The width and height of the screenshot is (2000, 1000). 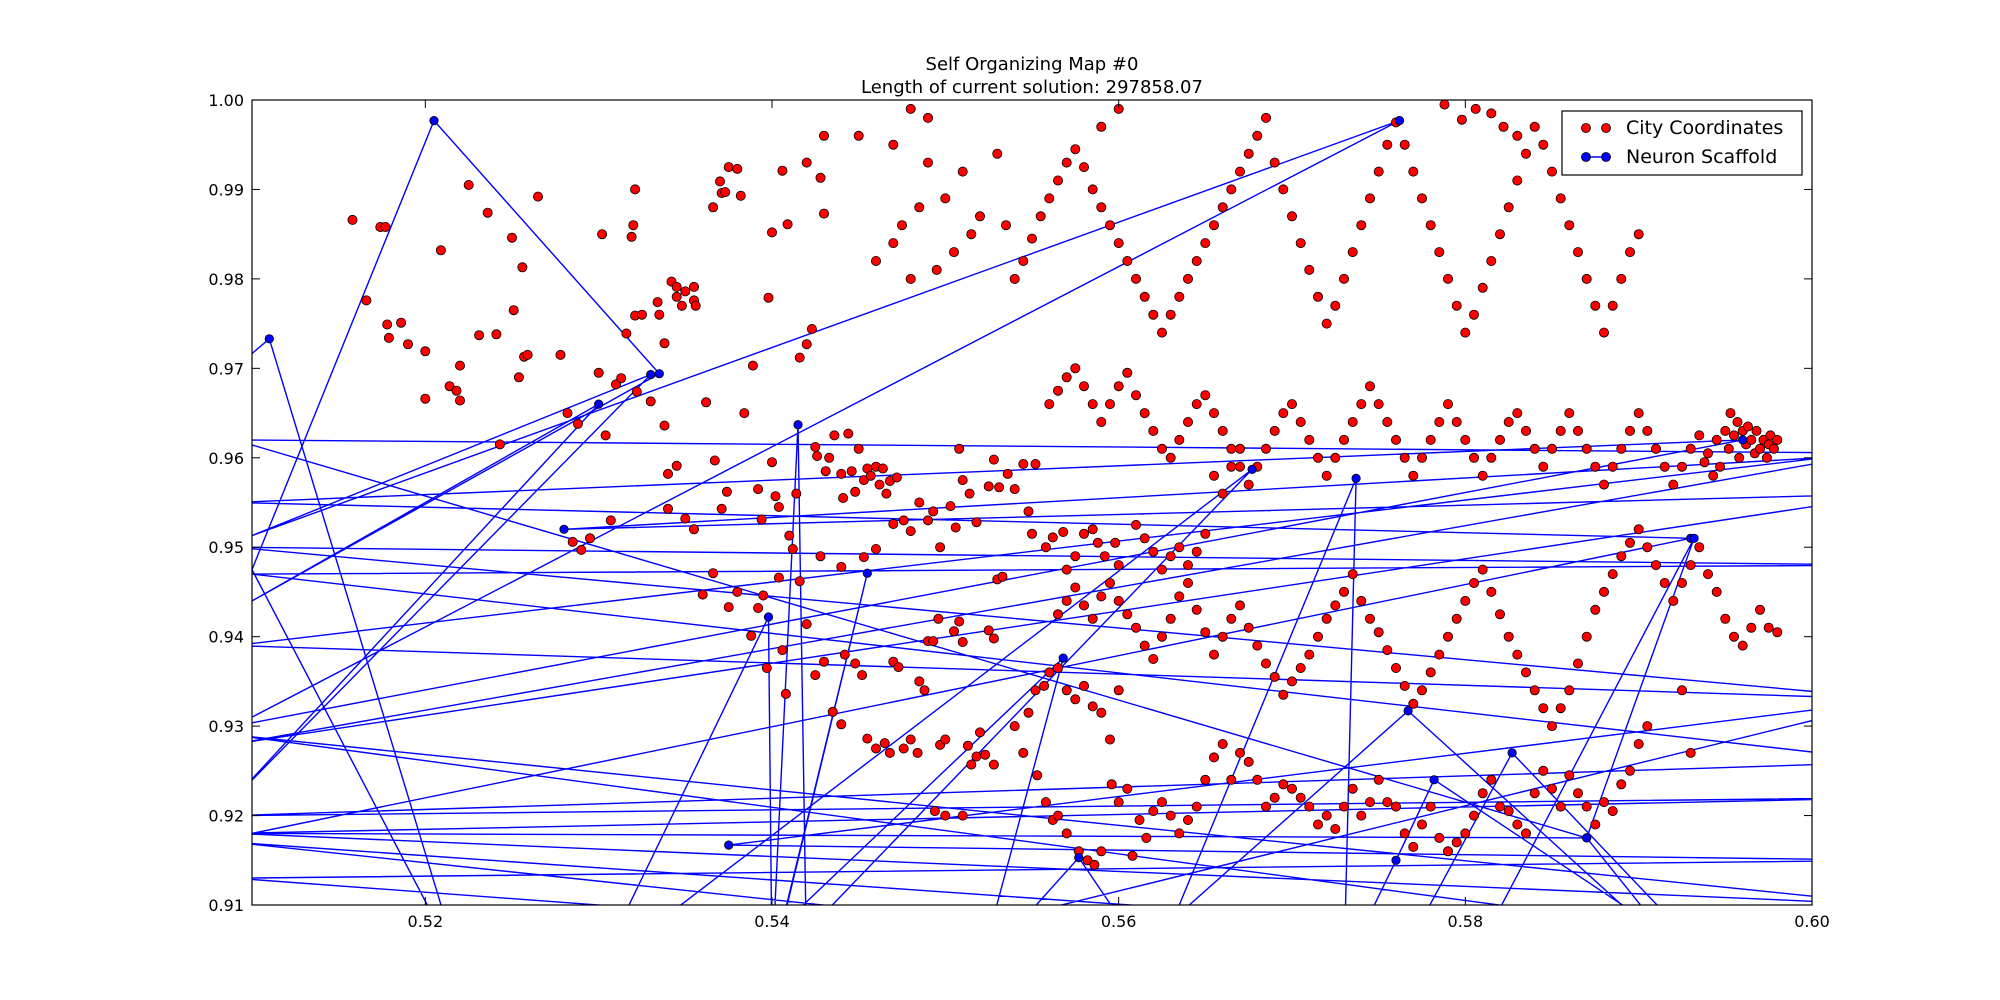 I want to click on y-tick-label: 0.92, so click(x=226, y=816).